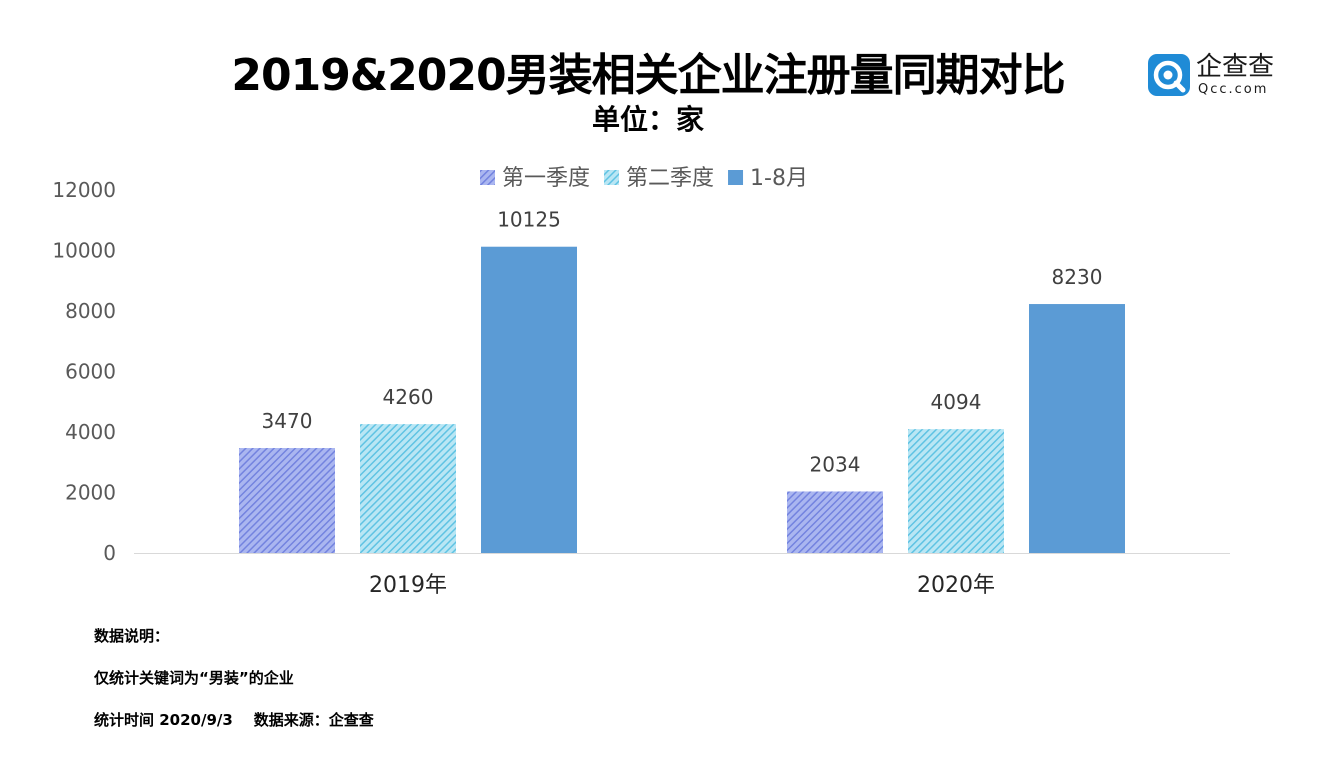  What do you see at coordinates (648, 75) in the screenshot?
I see `chart-title: 2019&2020男装相关企业注册量同期对比` at bounding box center [648, 75].